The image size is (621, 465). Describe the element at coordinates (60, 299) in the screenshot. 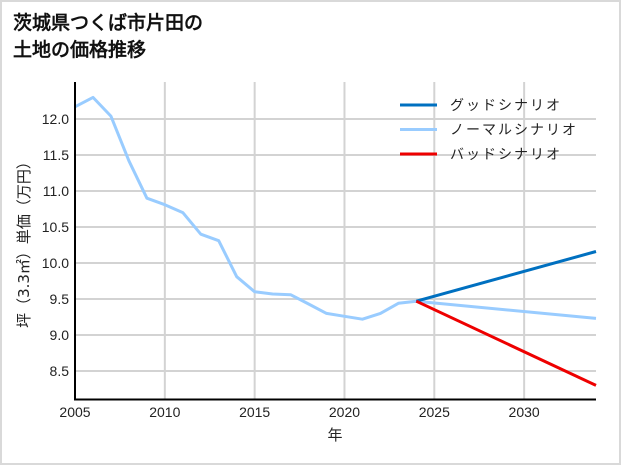

I see `y-tick-label: 9.5` at that location.